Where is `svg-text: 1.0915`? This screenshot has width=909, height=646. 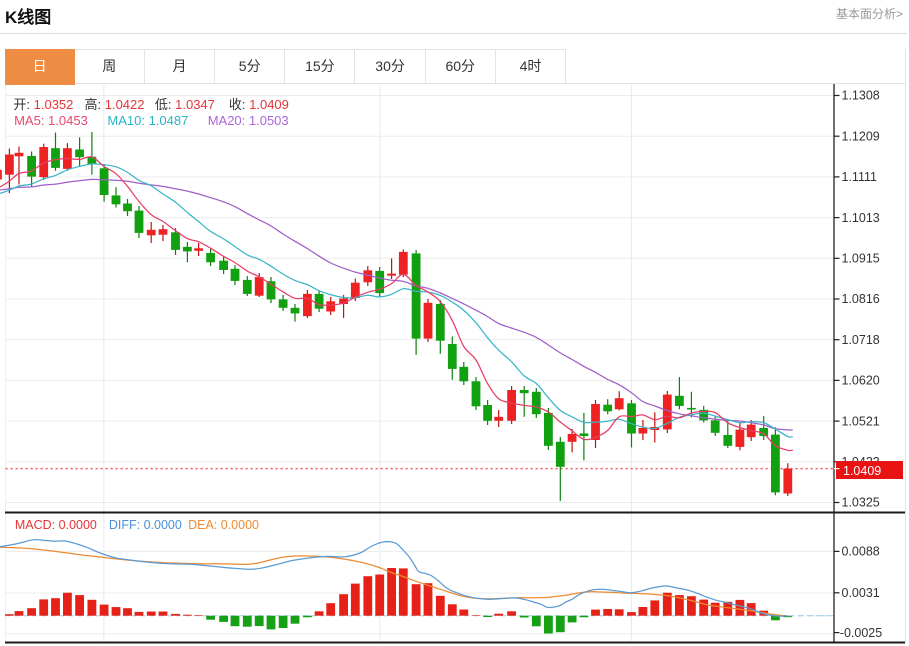
svg-text: 1.0915 is located at coordinates (861, 259).